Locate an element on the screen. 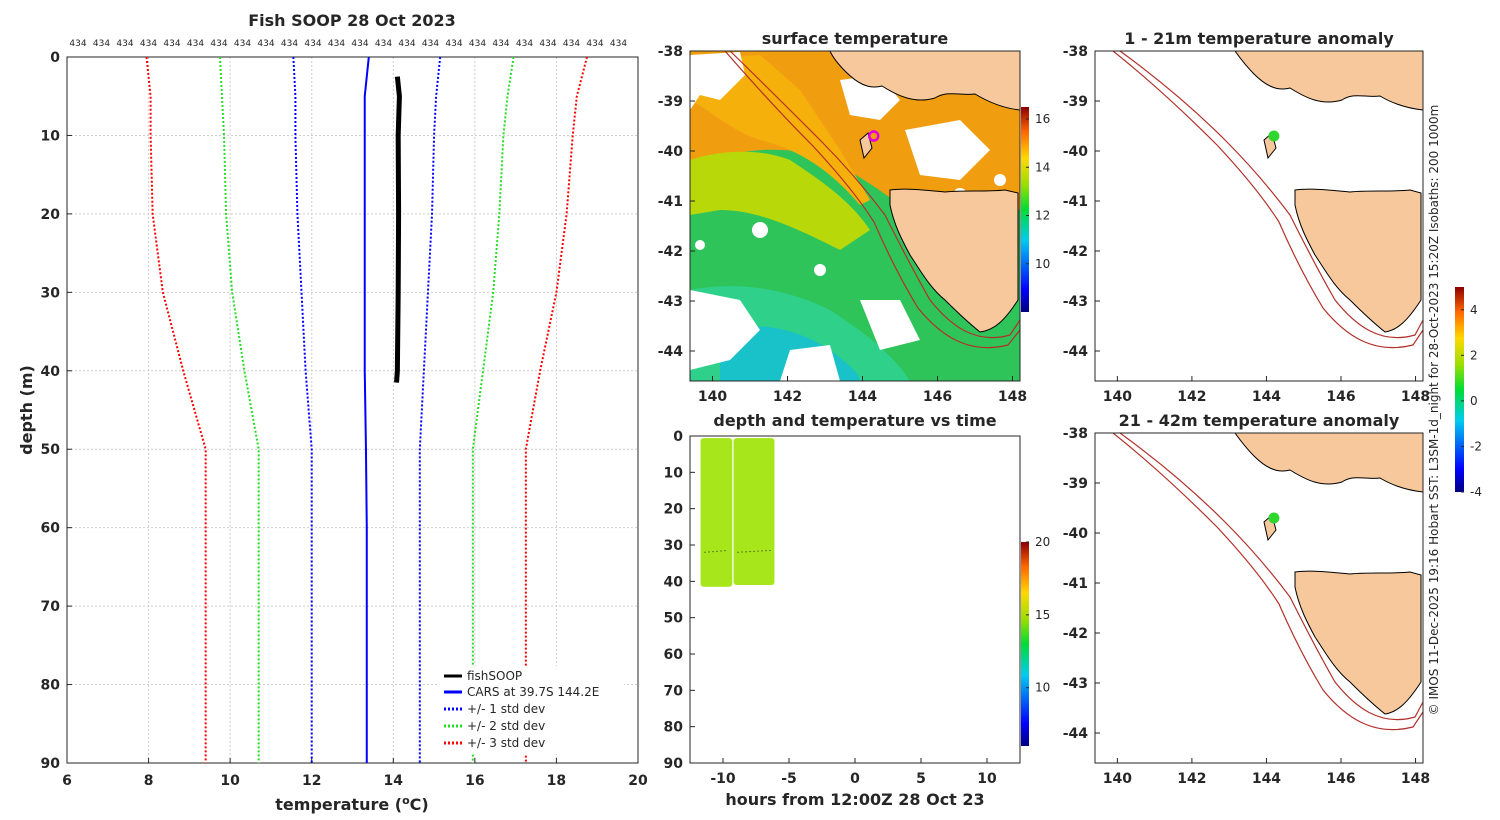  sst-colorbar is located at coordinates (1025, 209).